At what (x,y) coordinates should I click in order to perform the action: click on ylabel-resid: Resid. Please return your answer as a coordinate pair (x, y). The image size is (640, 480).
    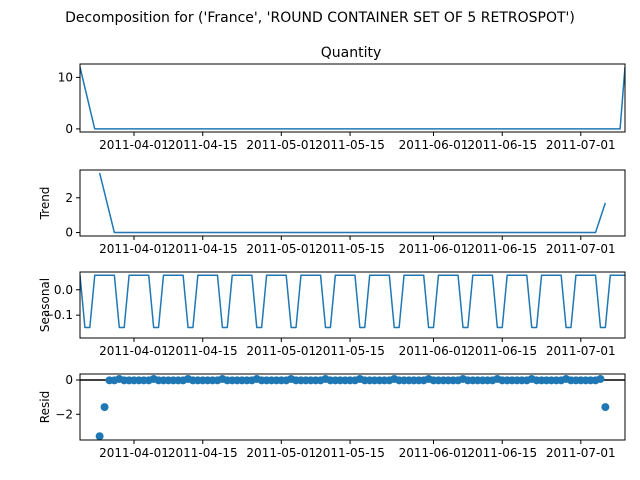
    Looking at the image, I should click on (45, 407).